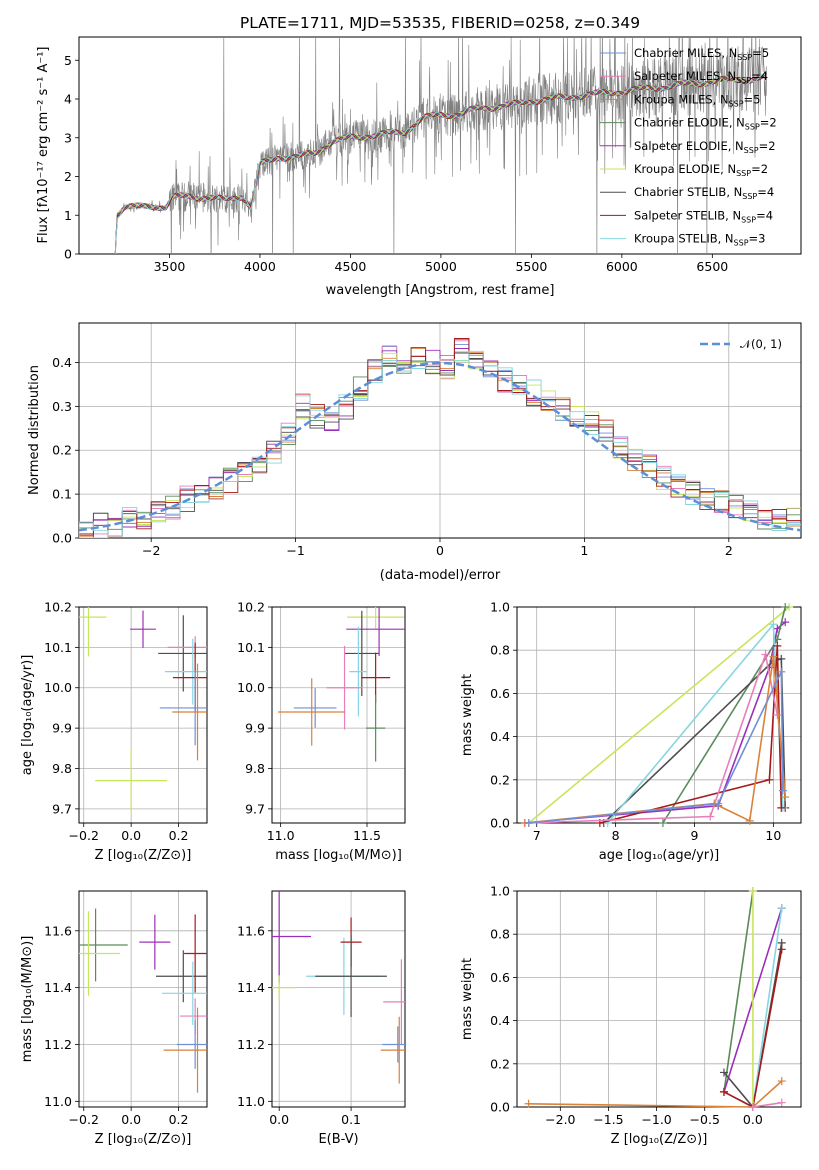 This screenshot has width=819, height=1170. Describe the element at coordinates (62, 494) in the screenshot. I see `tick-label-y: 0.1` at that location.